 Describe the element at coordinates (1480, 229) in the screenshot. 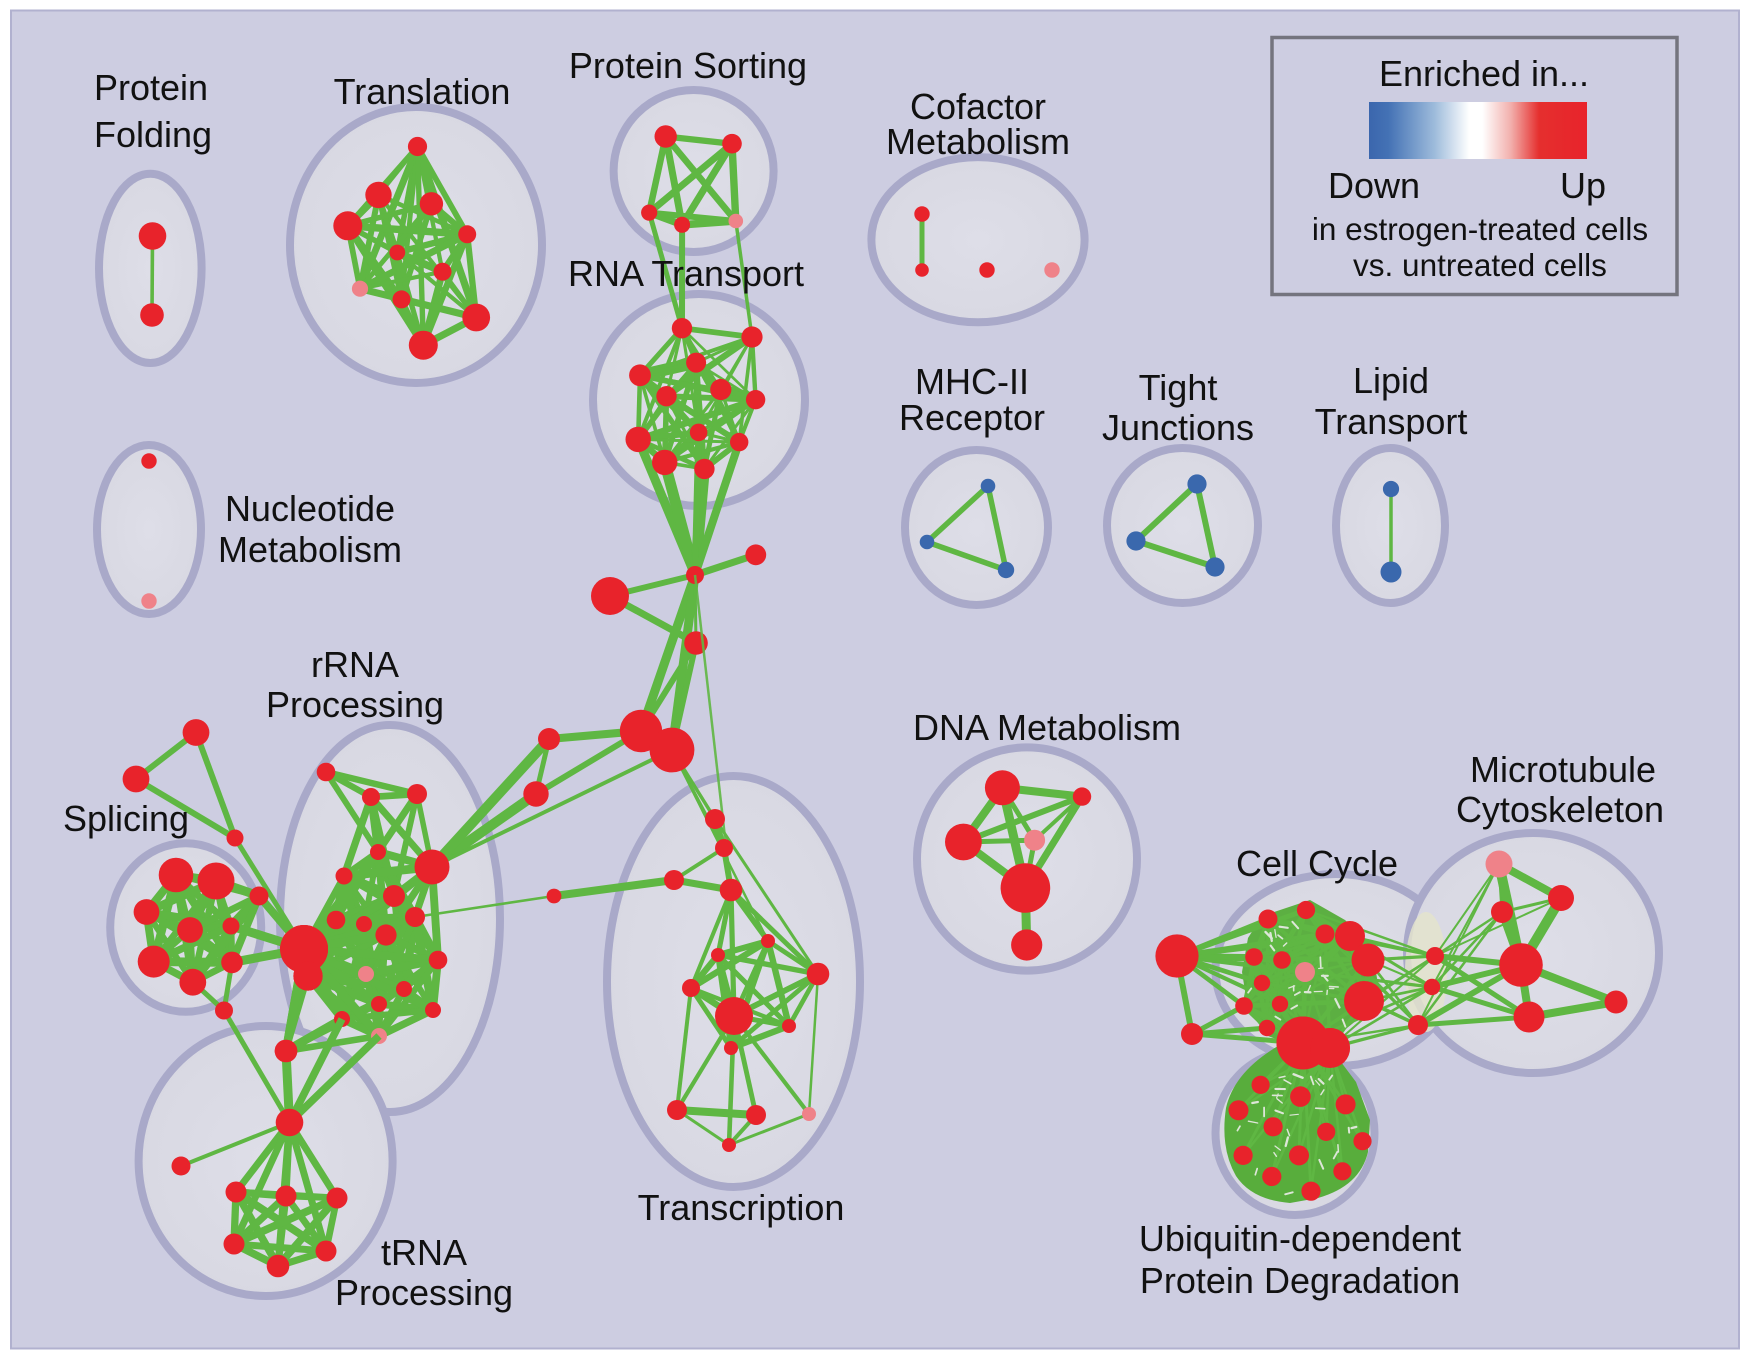

I see `svg-text: in estrogen-treated cells` at that location.